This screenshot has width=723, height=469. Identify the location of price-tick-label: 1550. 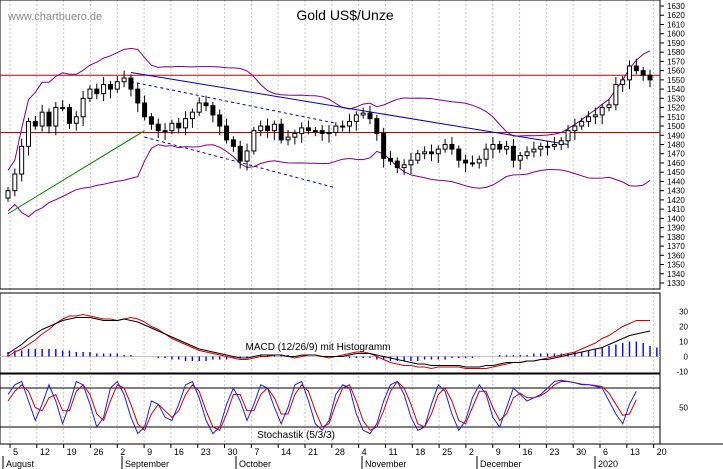
(676, 80).